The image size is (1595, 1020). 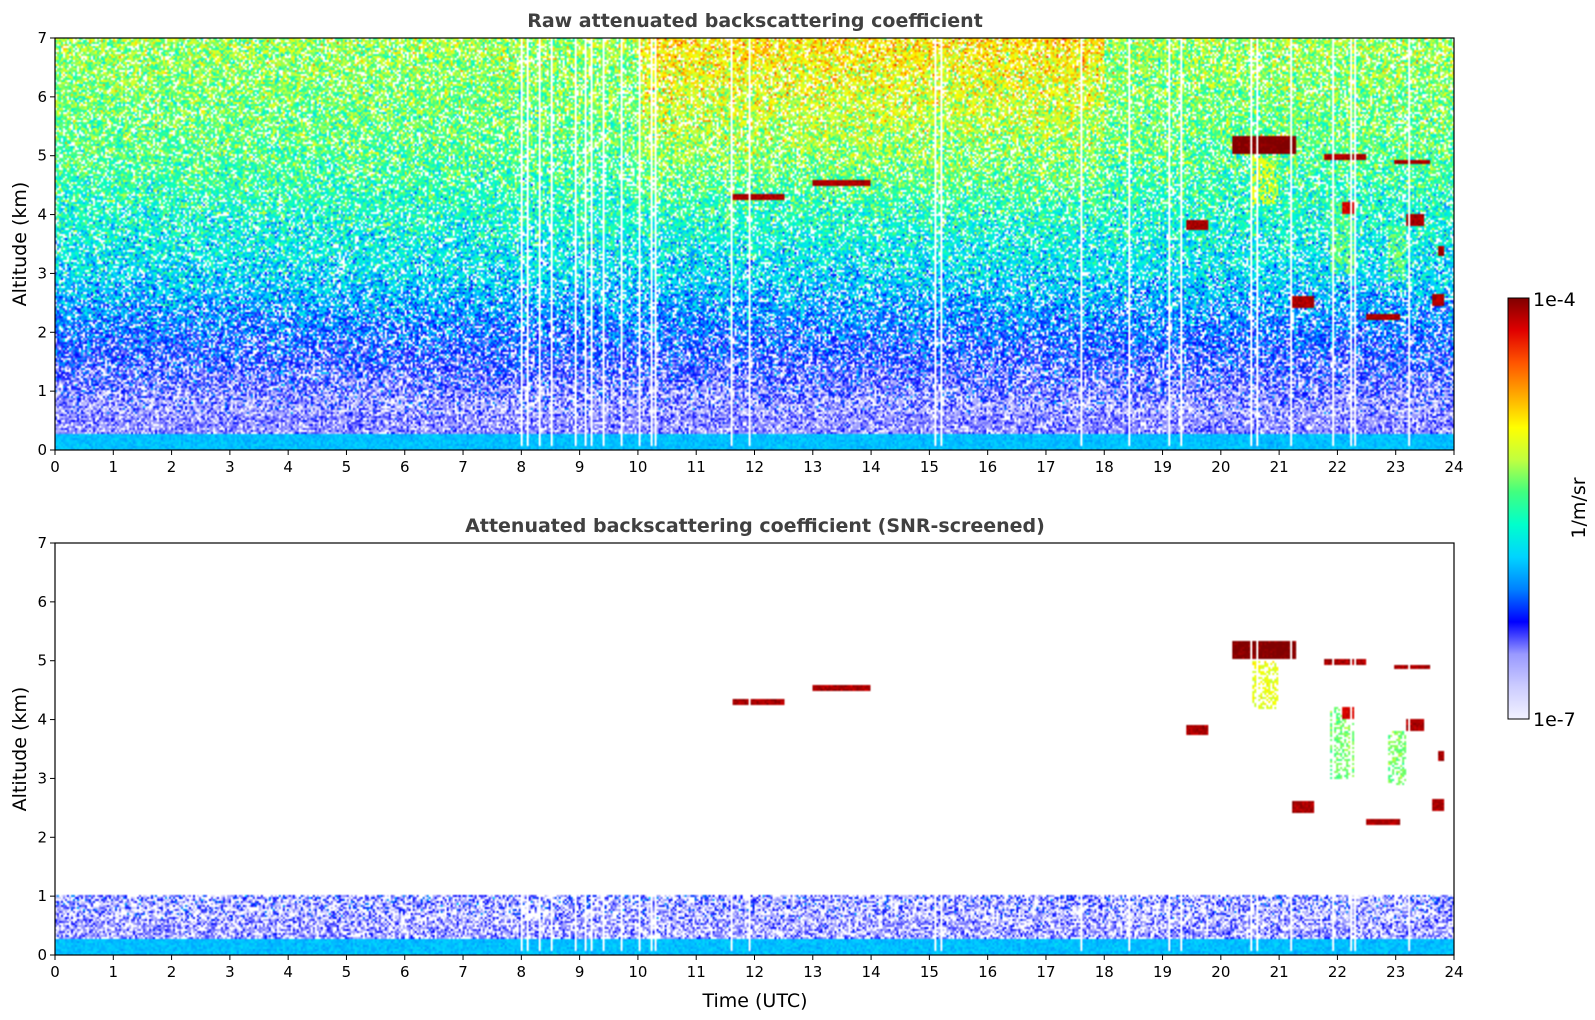 I want to click on screened-x-ticks: 0 1 2 3 4 5 6 7 8 9 10 11 12 13 14 15 16 17 18 19 20 21 22 23 24, so click(x=757, y=968).